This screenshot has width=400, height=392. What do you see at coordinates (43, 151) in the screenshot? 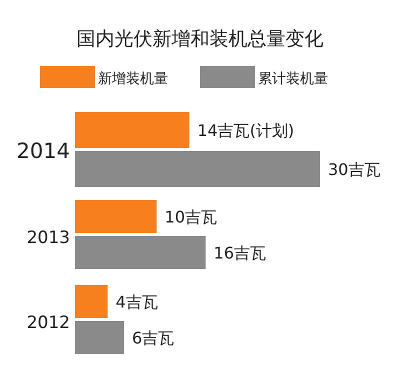
I see `y-tick-label: 2014` at bounding box center [43, 151].